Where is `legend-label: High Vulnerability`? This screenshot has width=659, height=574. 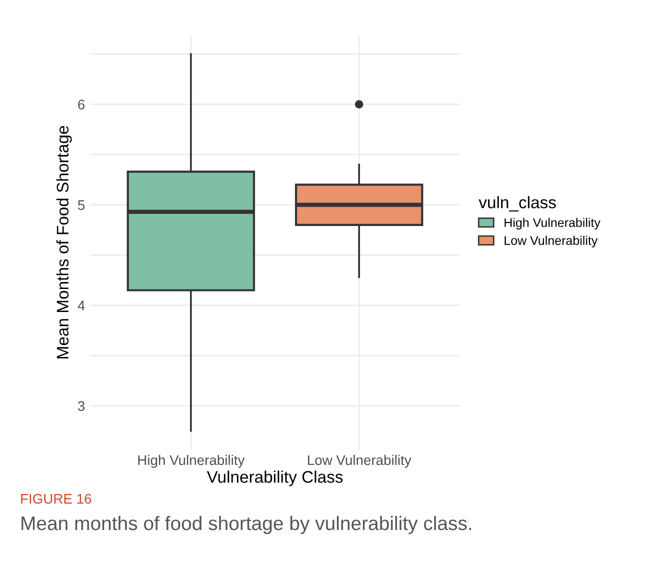 legend-label: High Vulnerability is located at coordinates (552, 224).